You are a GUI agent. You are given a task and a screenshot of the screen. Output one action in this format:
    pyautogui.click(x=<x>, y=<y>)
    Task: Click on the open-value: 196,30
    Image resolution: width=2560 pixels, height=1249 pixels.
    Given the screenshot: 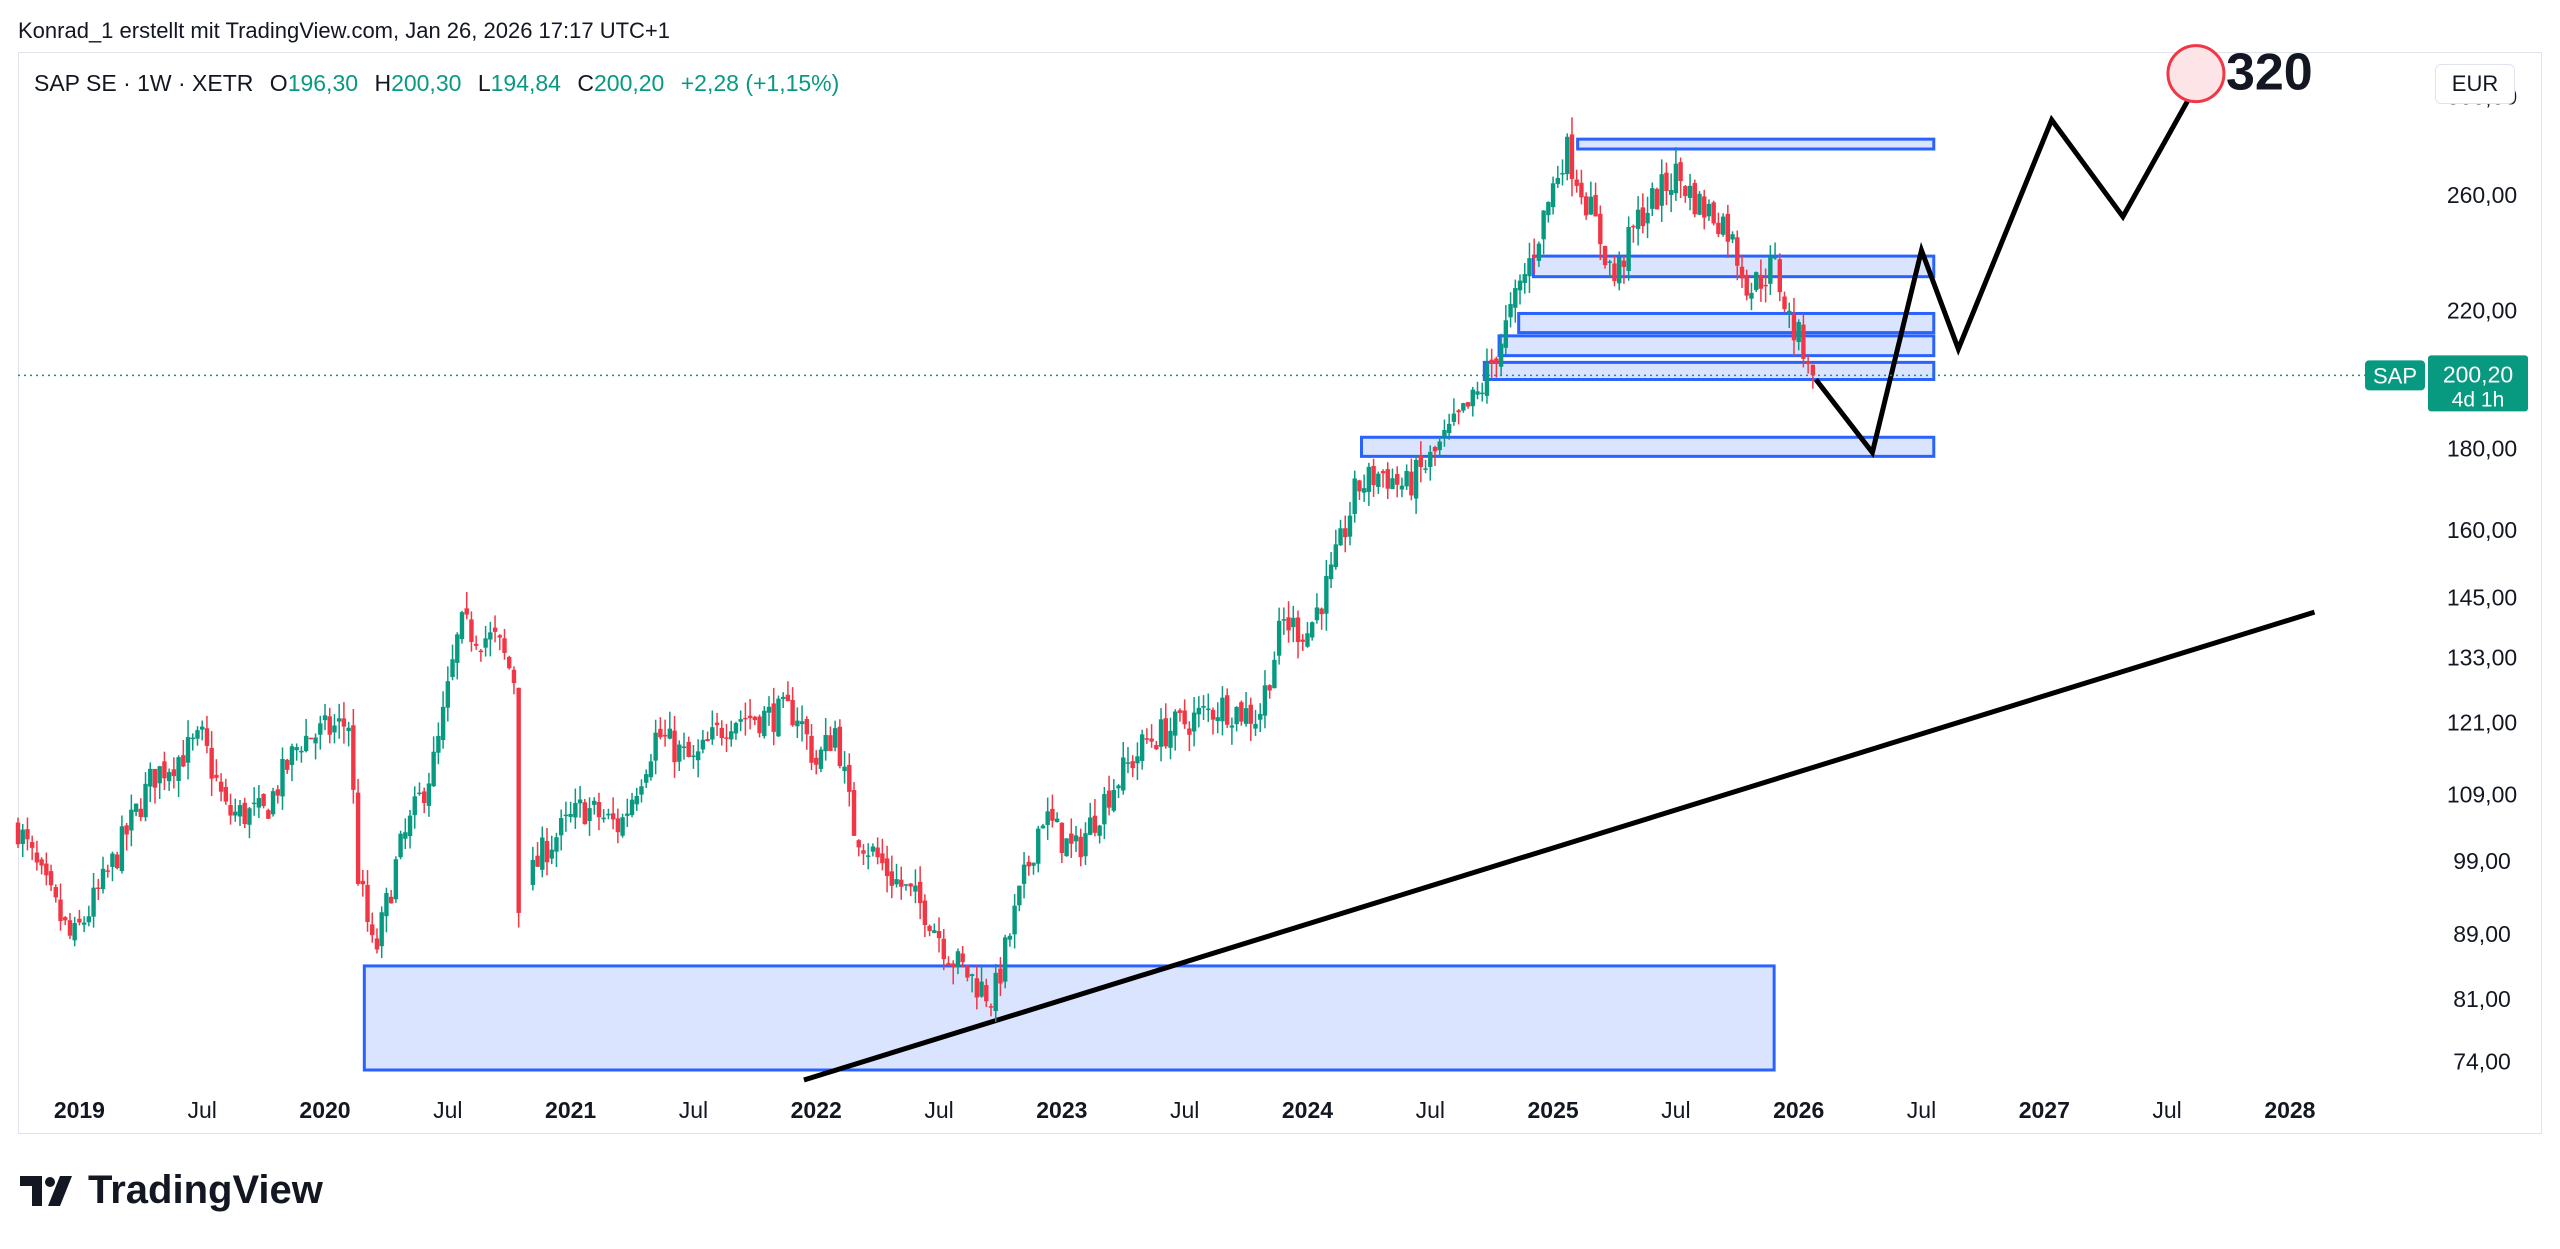 What is the action you would take?
    pyautogui.click(x=323, y=83)
    